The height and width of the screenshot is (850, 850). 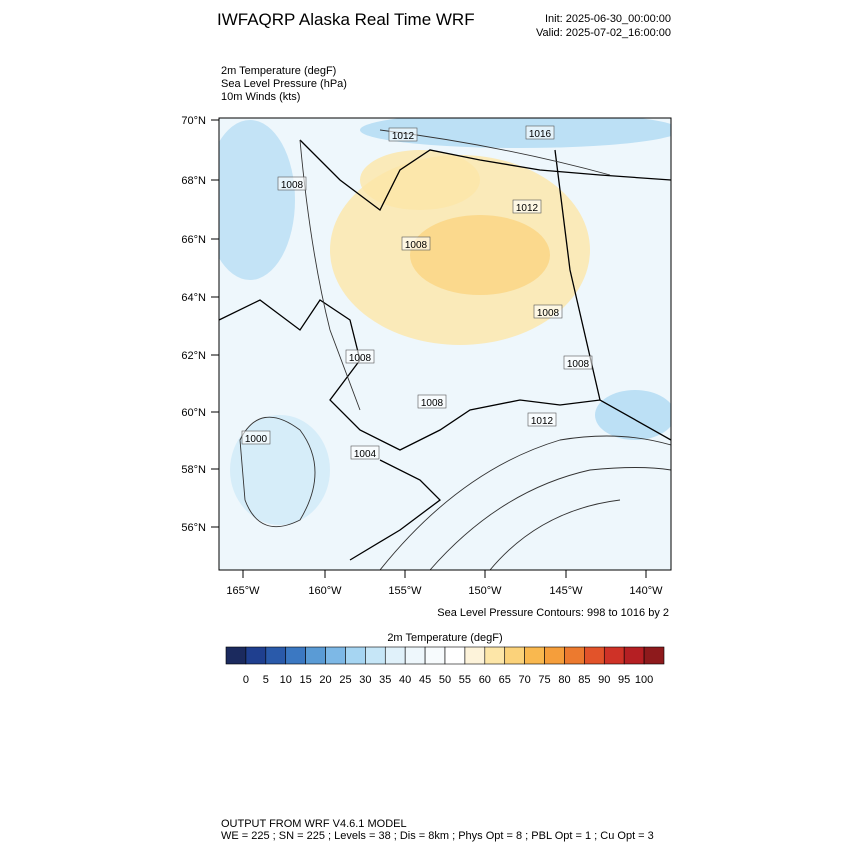 What do you see at coordinates (325, 680) in the screenshot?
I see `colorbar-label: 20` at bounding box center [325, 680].